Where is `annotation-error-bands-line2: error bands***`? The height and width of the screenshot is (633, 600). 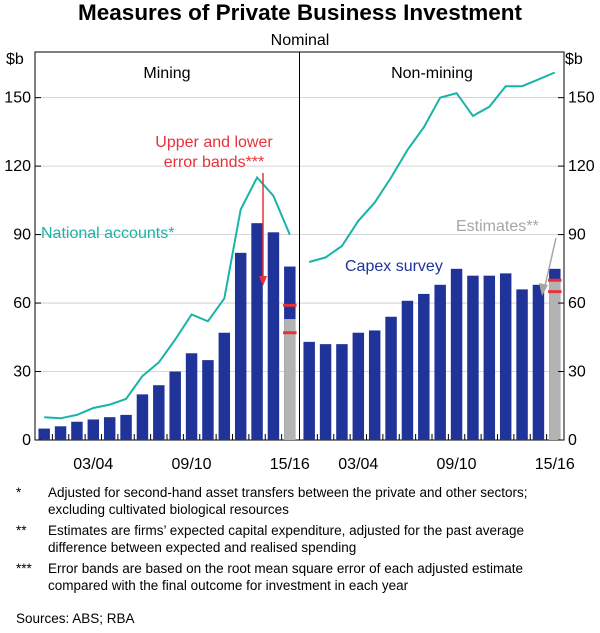
annotation-error-bands-line2: error bands*** is located at coordinates (214, 162).